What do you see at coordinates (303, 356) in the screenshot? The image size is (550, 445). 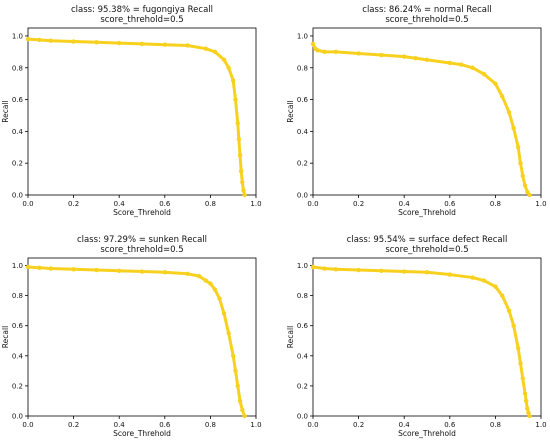 I see `y-tick-label: 0.4` at bounding box center [303, 356].